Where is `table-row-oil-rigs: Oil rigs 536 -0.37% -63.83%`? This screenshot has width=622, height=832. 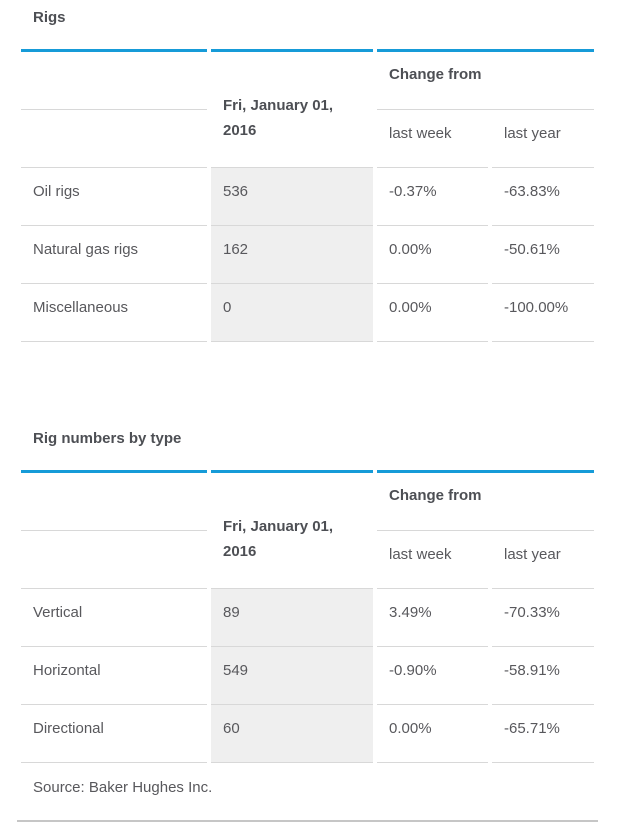 table-row-oil-rigs: Oil rigs 536 -0.37% -63.83% is located at coordinates (308, 197).